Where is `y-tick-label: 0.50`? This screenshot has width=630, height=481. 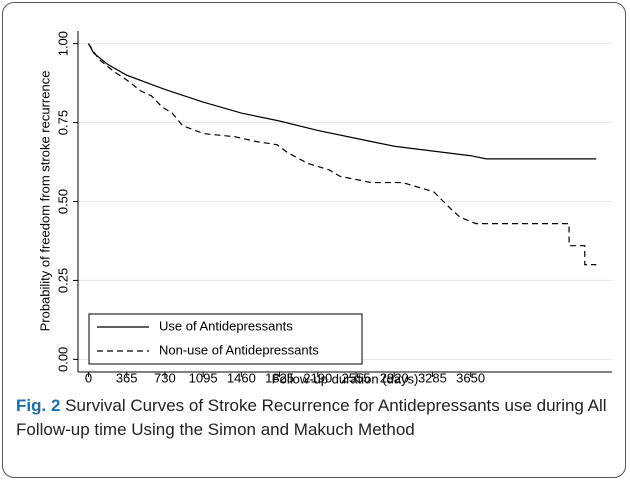 y-tick-label: 0.50 is located at coordinates (62, 201).